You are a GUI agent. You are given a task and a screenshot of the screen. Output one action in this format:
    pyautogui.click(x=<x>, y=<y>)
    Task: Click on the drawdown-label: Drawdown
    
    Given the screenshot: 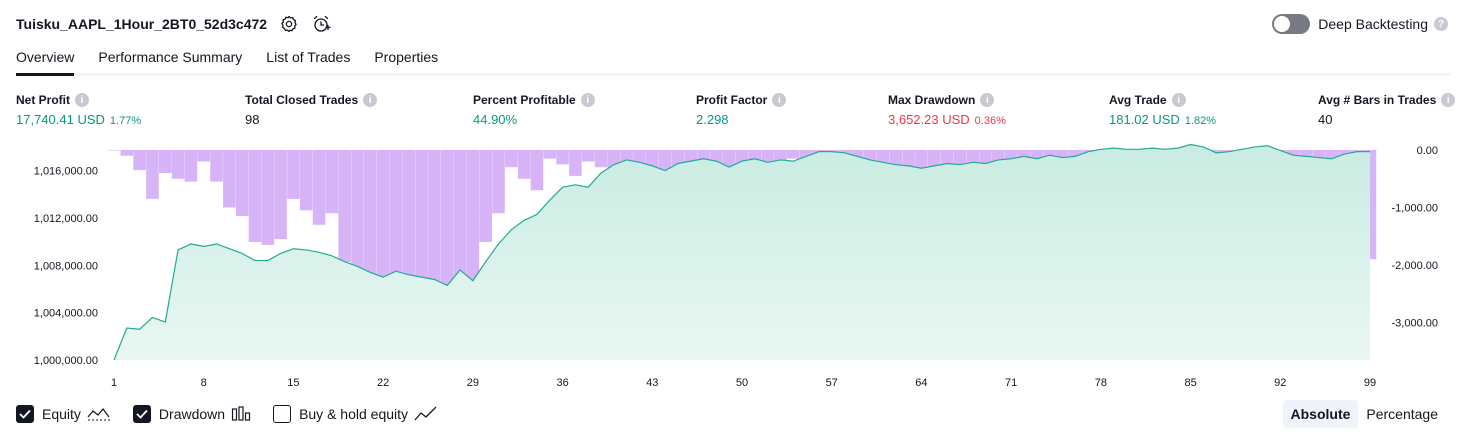 What is the action you would take?
    pyautogui.click(x=192, y=414)
    